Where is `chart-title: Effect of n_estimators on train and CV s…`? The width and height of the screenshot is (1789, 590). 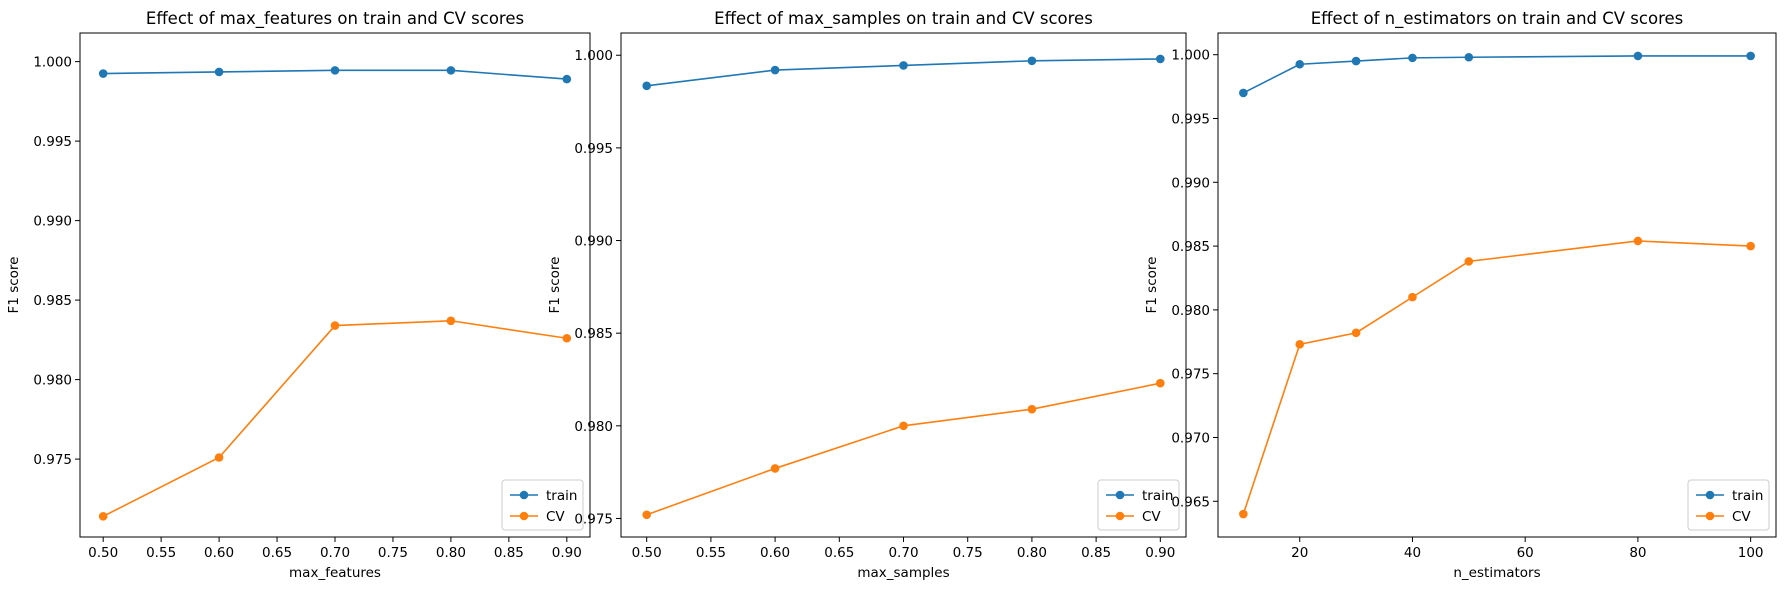
chart-title: Effect of n_estimators on train and CV s… is located at coordinates (1497, 19).